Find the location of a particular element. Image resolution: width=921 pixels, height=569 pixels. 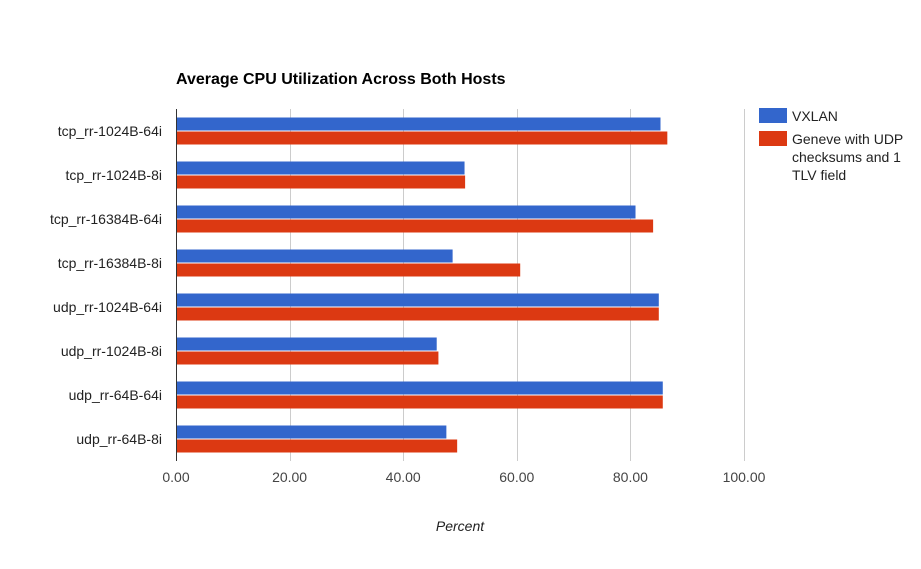

category-label: tcp_rr-16384B-64i is located at coordinates (106, 219).